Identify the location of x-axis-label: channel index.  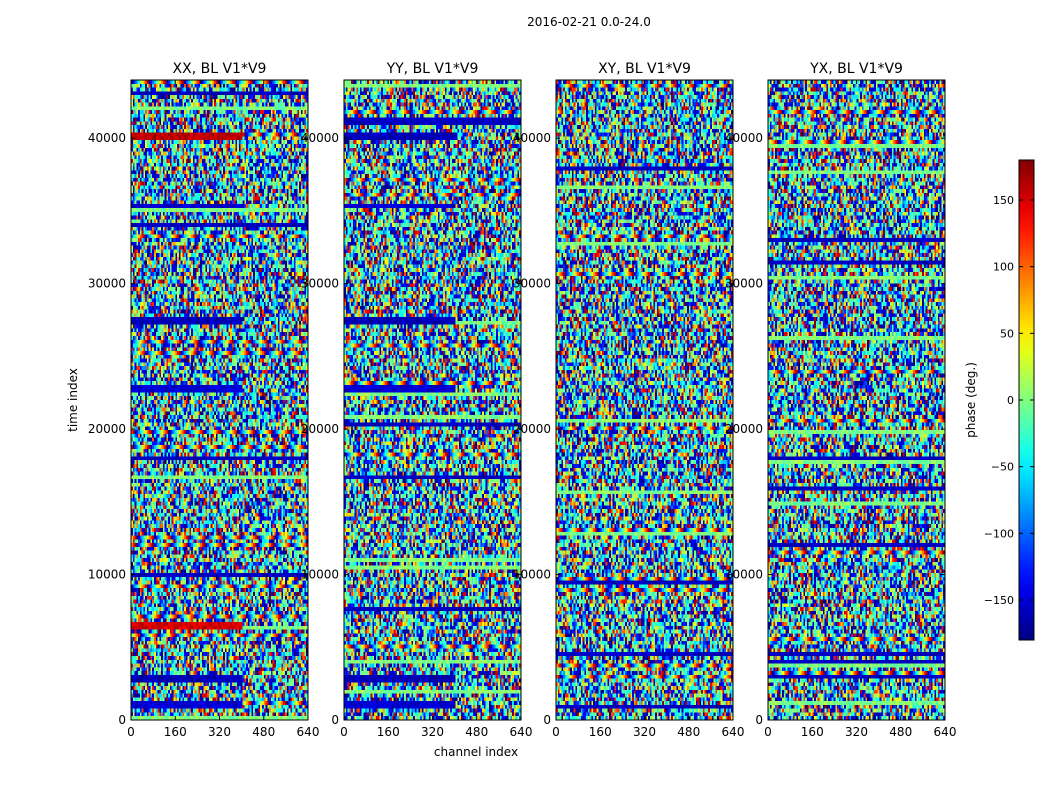
(476, 752).